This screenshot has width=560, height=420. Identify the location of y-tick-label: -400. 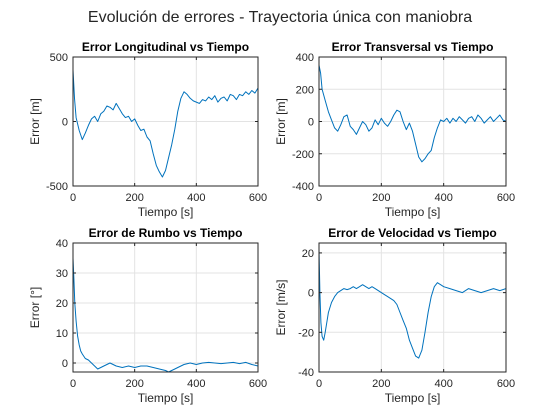
(303, 187).